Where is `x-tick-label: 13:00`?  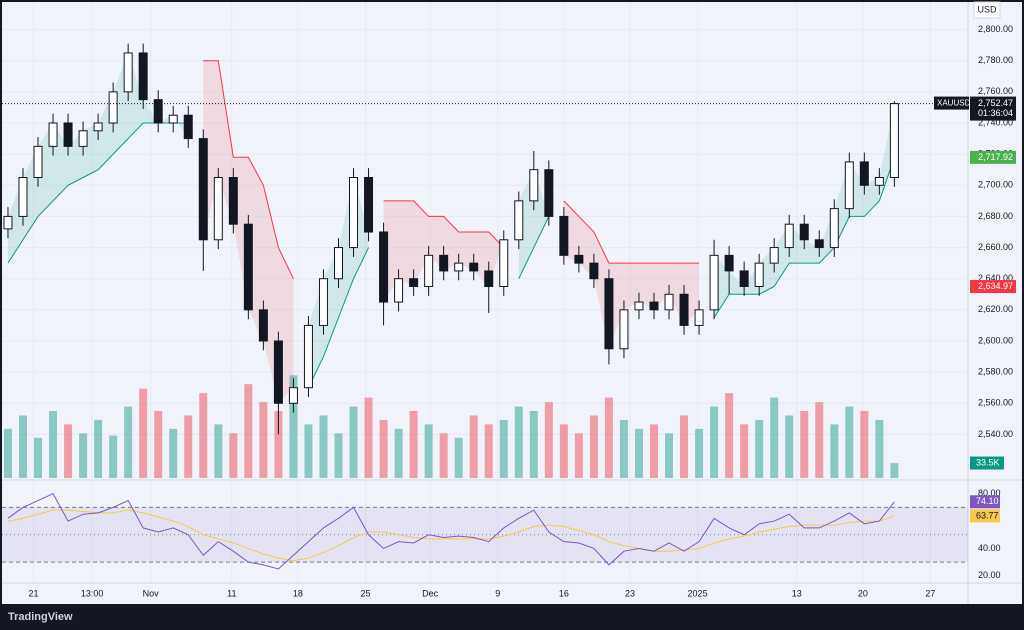 x-tick-label: 13:00 is located at coordinates (92, 593).